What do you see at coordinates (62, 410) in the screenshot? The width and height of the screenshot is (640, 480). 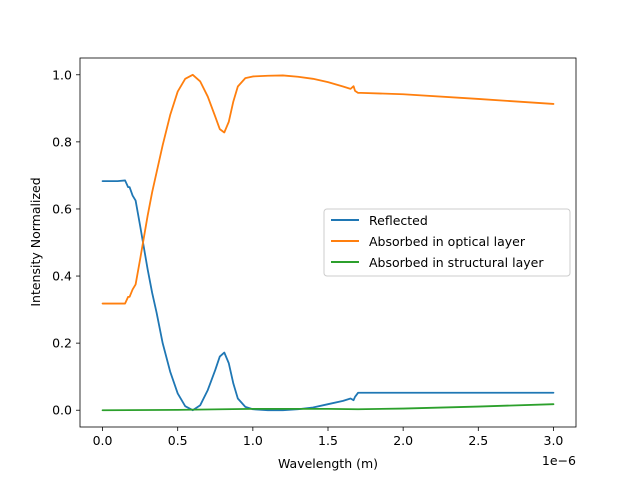 I see `y-tick-label: 0.0` at bounding box center [62, 410].